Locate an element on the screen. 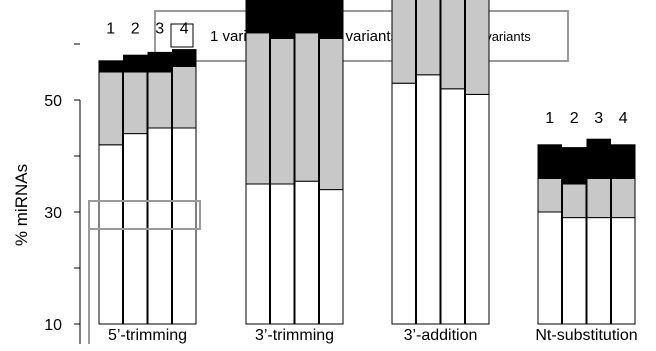 This screenshot has width=656, height=351. legend-swatch-1-variant is located at coordinates (182, 35).